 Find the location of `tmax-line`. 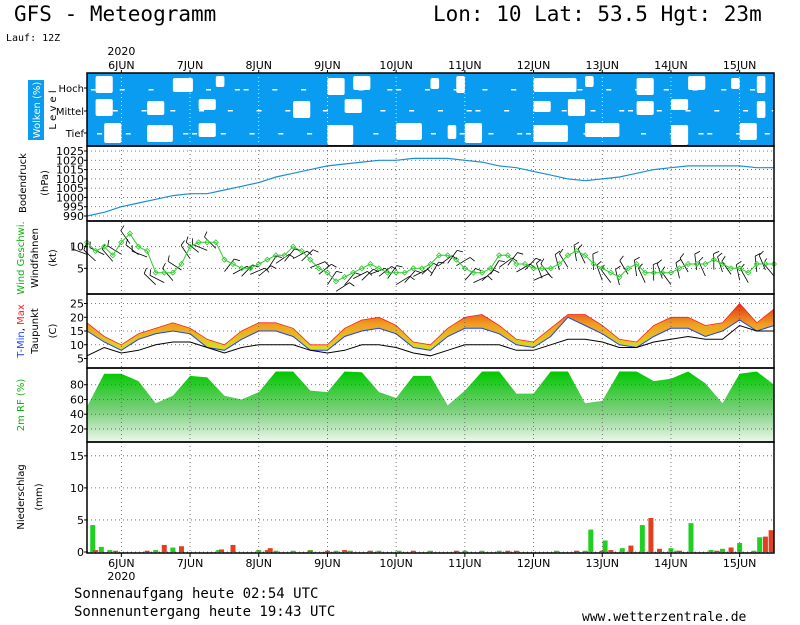

tmax-line is located at coordinates (430, 324).